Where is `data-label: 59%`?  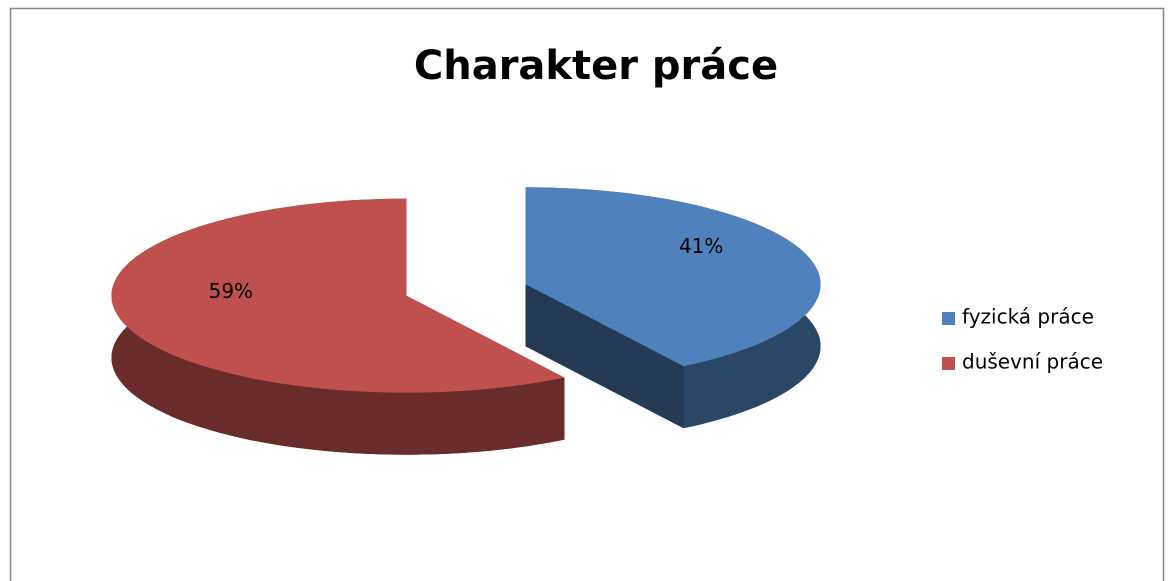
data-label: 59% is located at coordinates (231, 291).